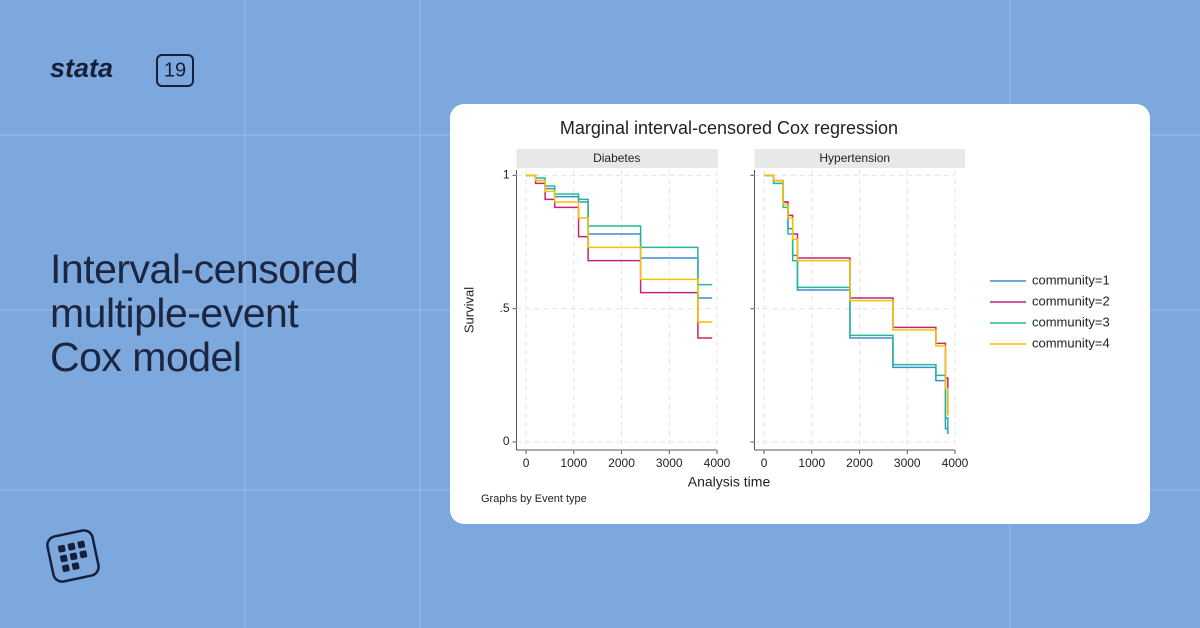 The image size is (1200, 628). I want to click on app-icon, so click(73, 556).